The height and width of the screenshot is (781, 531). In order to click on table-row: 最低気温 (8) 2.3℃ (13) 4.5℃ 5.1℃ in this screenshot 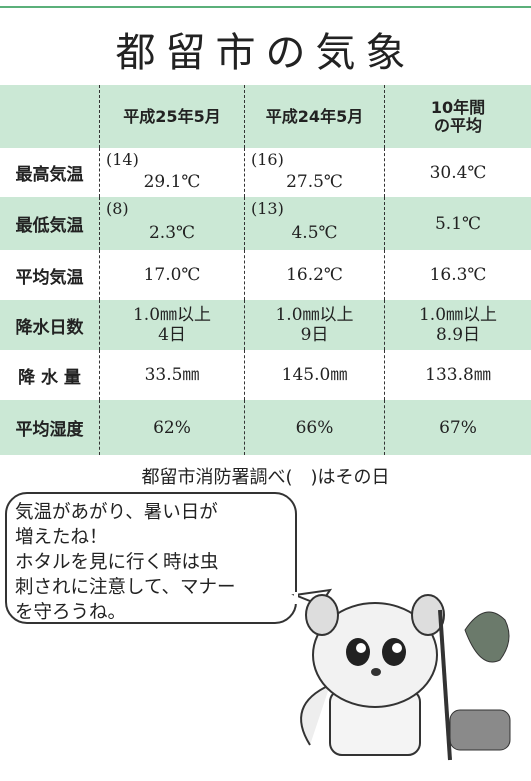, I will do `click(265, 223)`.